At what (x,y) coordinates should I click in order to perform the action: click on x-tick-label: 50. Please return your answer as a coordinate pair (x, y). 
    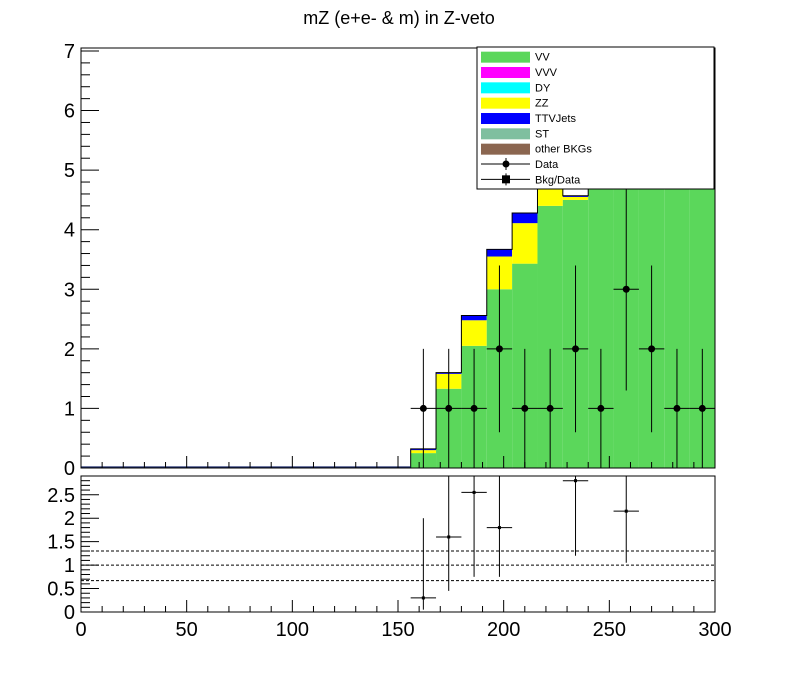
    Looking at the image, I should click on (187, 630).